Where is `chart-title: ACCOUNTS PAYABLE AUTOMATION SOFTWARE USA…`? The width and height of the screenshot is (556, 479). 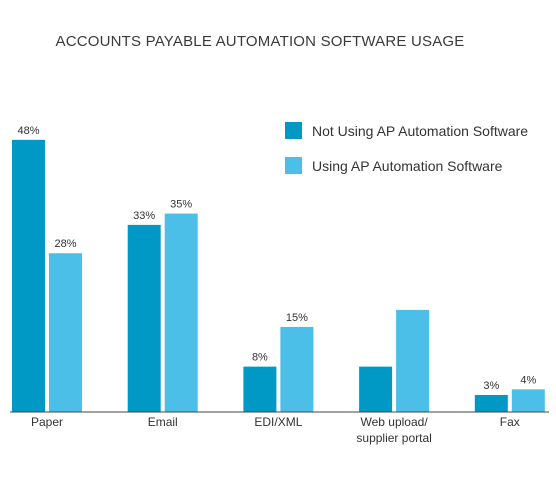 chart-title: ACCOUNTS PAYABLE AUTOMATION SOFTWARE USA… is located at coordinates (260, 41).